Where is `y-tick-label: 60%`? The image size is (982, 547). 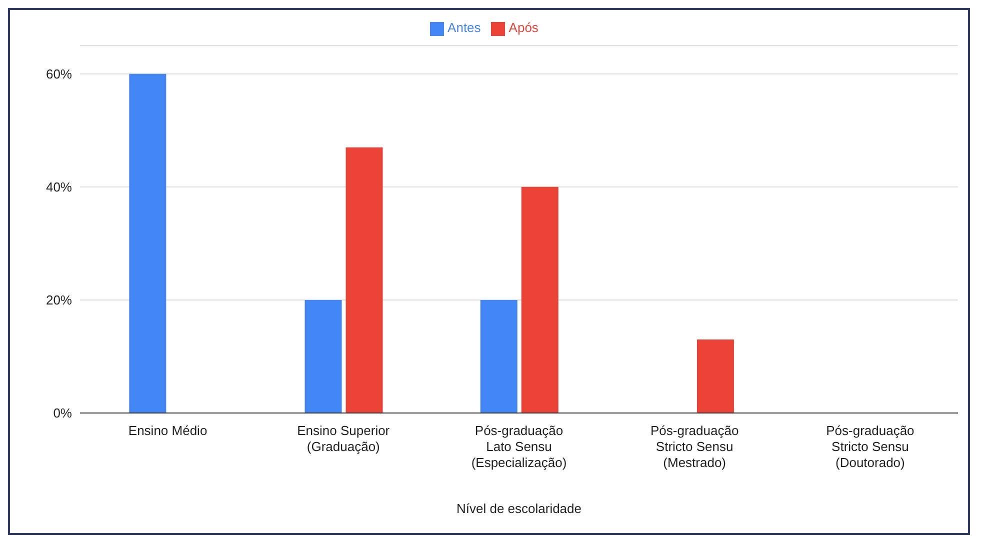 y-tick-label: 60% is located at coordinates (59, 74).